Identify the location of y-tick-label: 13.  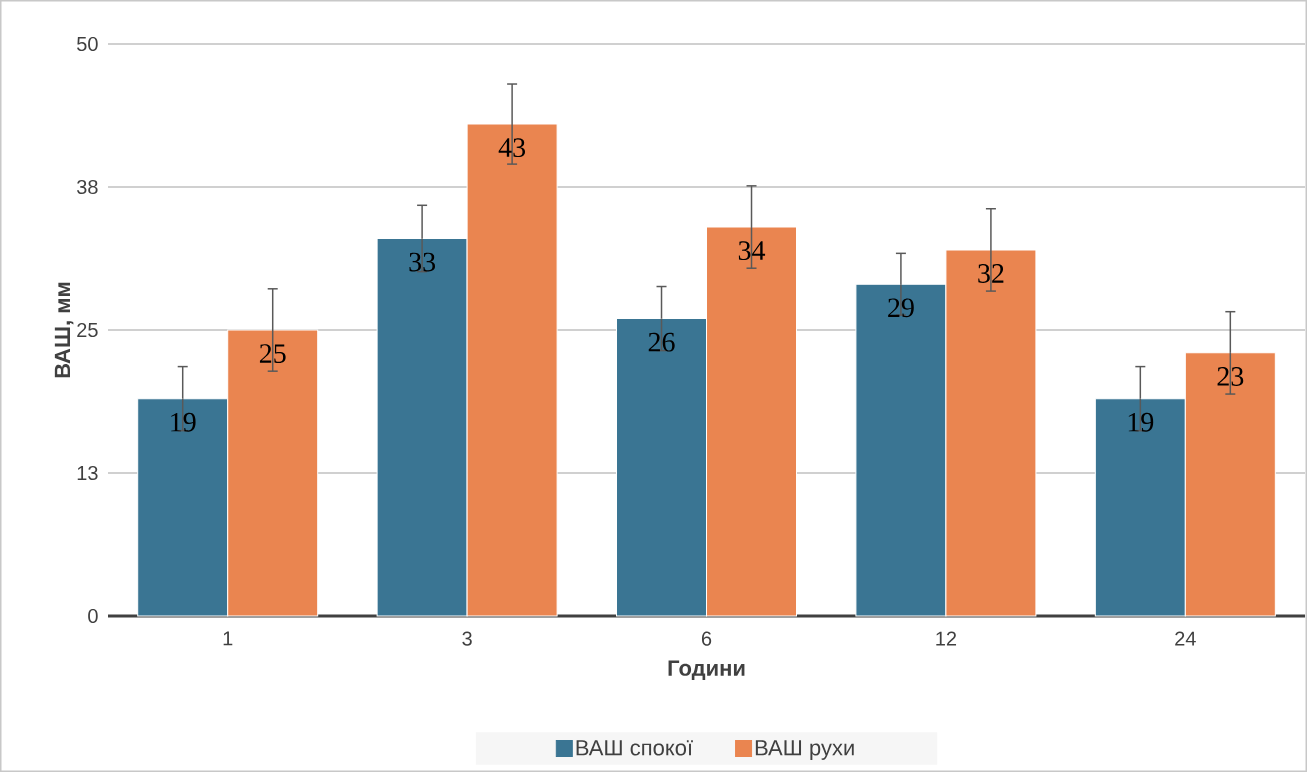
(87, 473).